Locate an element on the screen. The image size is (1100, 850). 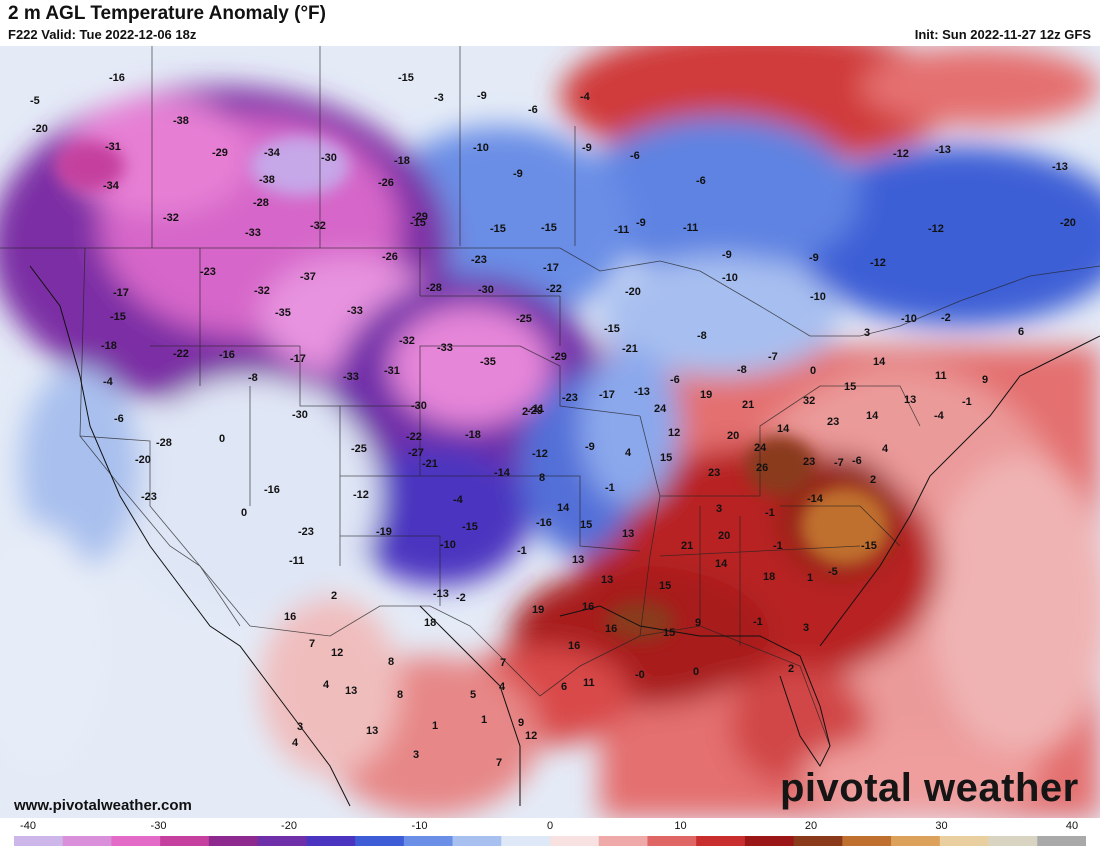
anomaly-value-label: 23 is located at coordinates (833, 422).